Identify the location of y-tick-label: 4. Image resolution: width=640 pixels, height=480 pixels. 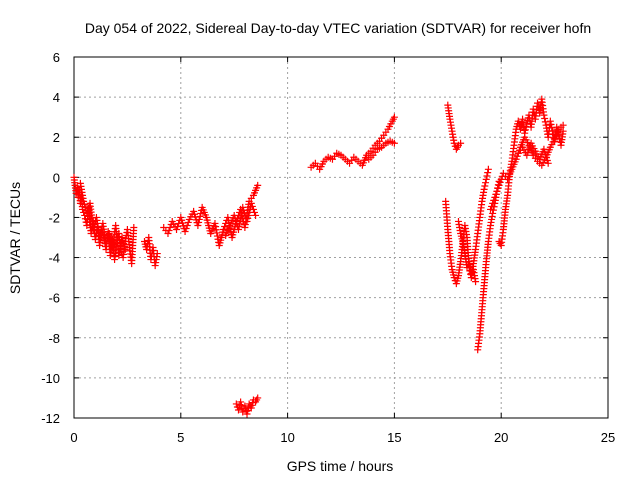
(56, 97).